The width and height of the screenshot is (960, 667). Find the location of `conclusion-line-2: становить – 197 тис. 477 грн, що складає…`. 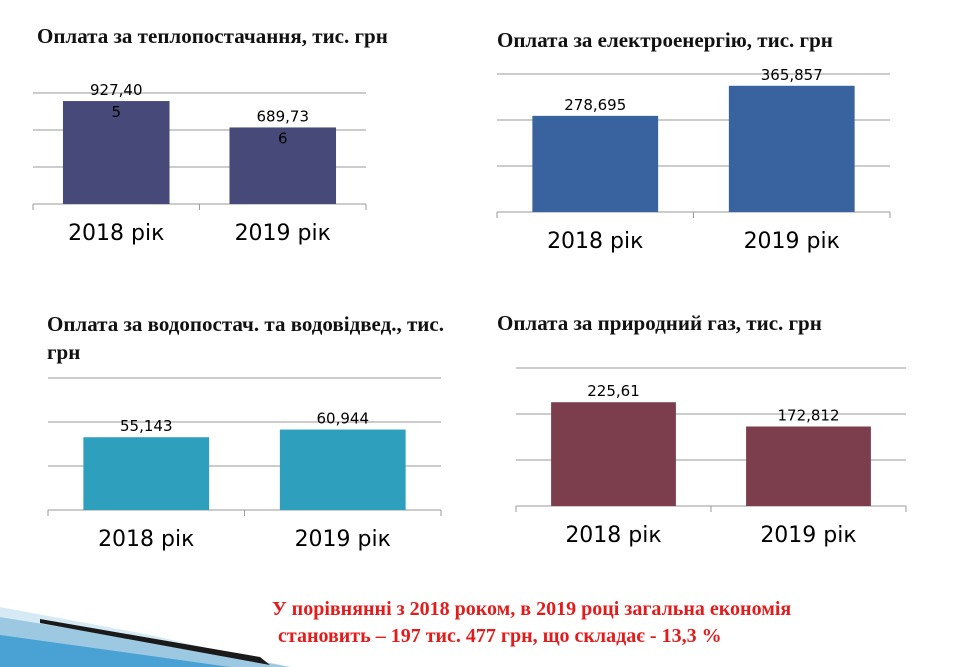

conclusion-line-2: становить – 197 тис. 477 грн, що складає… is located at coordinates (500, 636).